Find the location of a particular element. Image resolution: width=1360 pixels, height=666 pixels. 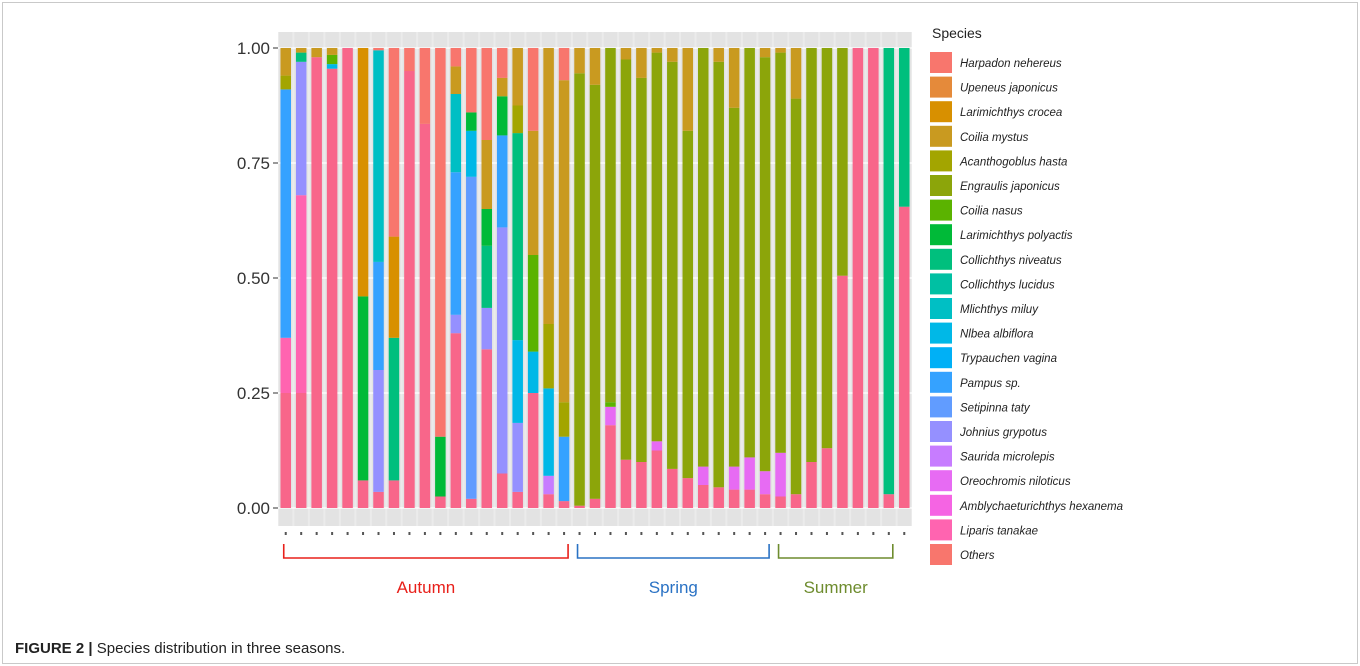

y-tick-label: 1.00 is located at coordinates (253, 48).